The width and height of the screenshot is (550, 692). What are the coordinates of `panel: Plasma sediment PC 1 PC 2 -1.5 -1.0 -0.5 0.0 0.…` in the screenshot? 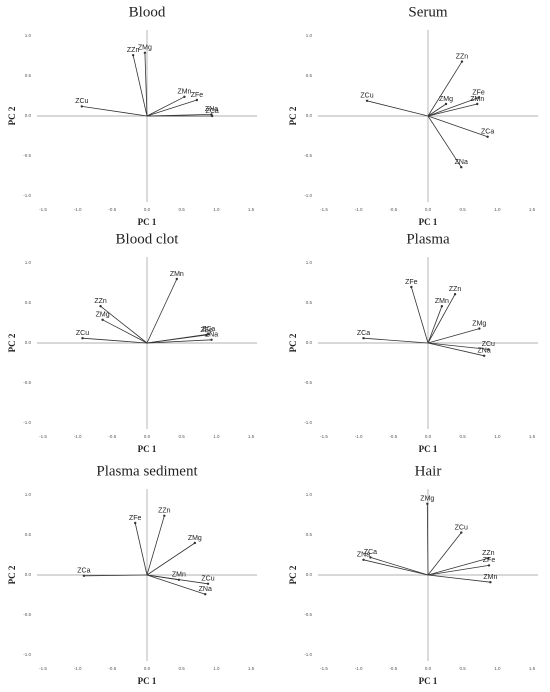 It's located at (132, 574).